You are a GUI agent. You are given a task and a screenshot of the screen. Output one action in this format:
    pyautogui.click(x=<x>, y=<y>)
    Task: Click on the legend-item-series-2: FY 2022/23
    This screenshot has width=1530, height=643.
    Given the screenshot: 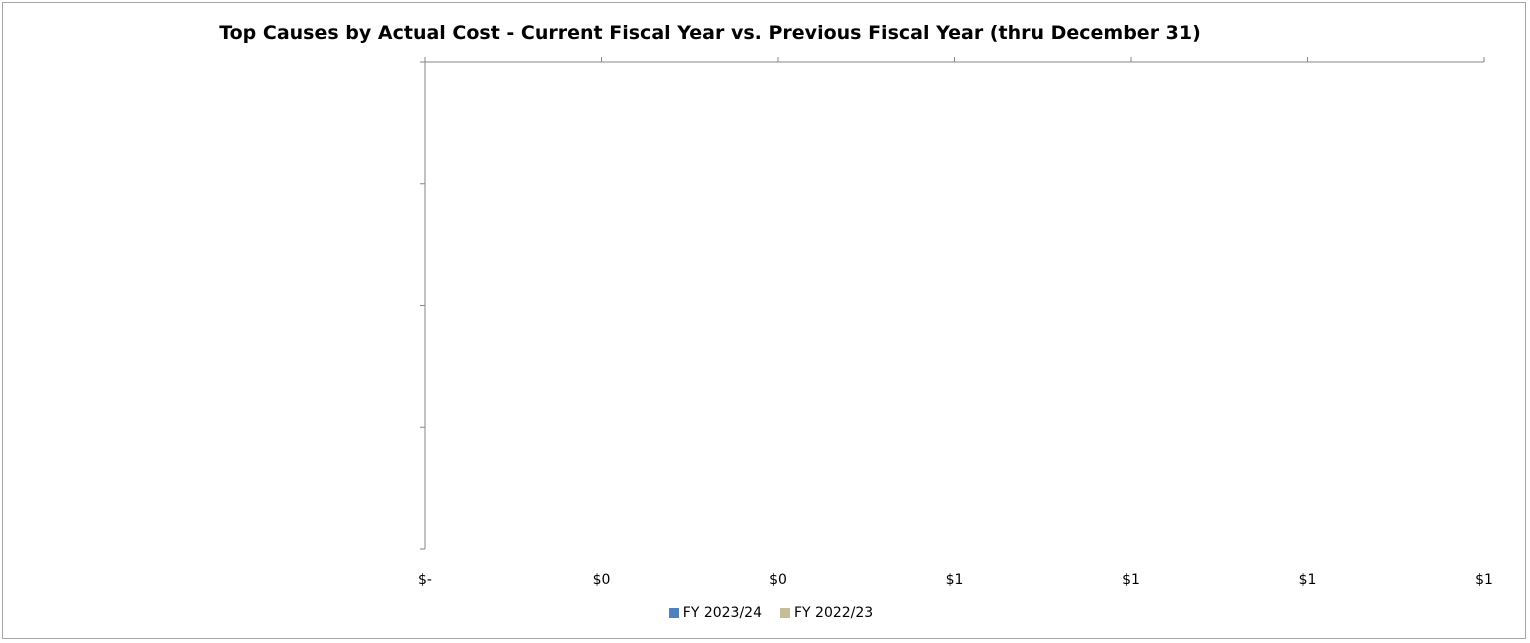 What is the action you would take?
    pyautogui.click(x=826, y=613)
    